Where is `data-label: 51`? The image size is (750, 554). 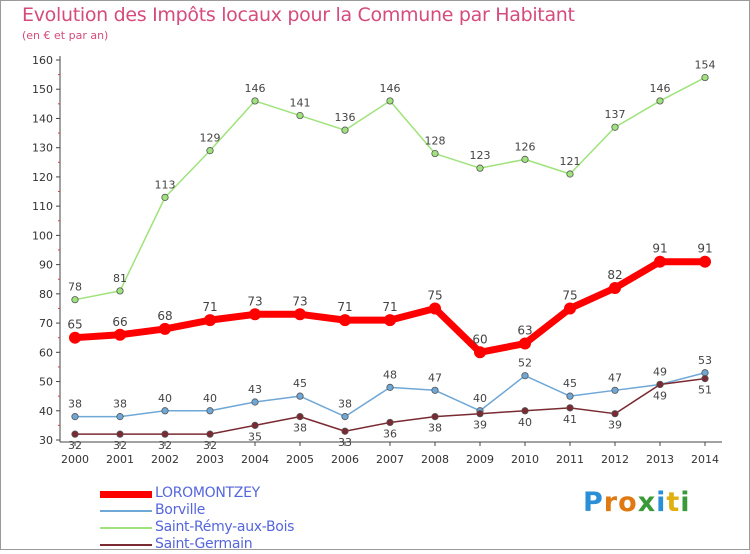 data-label: 51 is located at coordinates (705, 390).